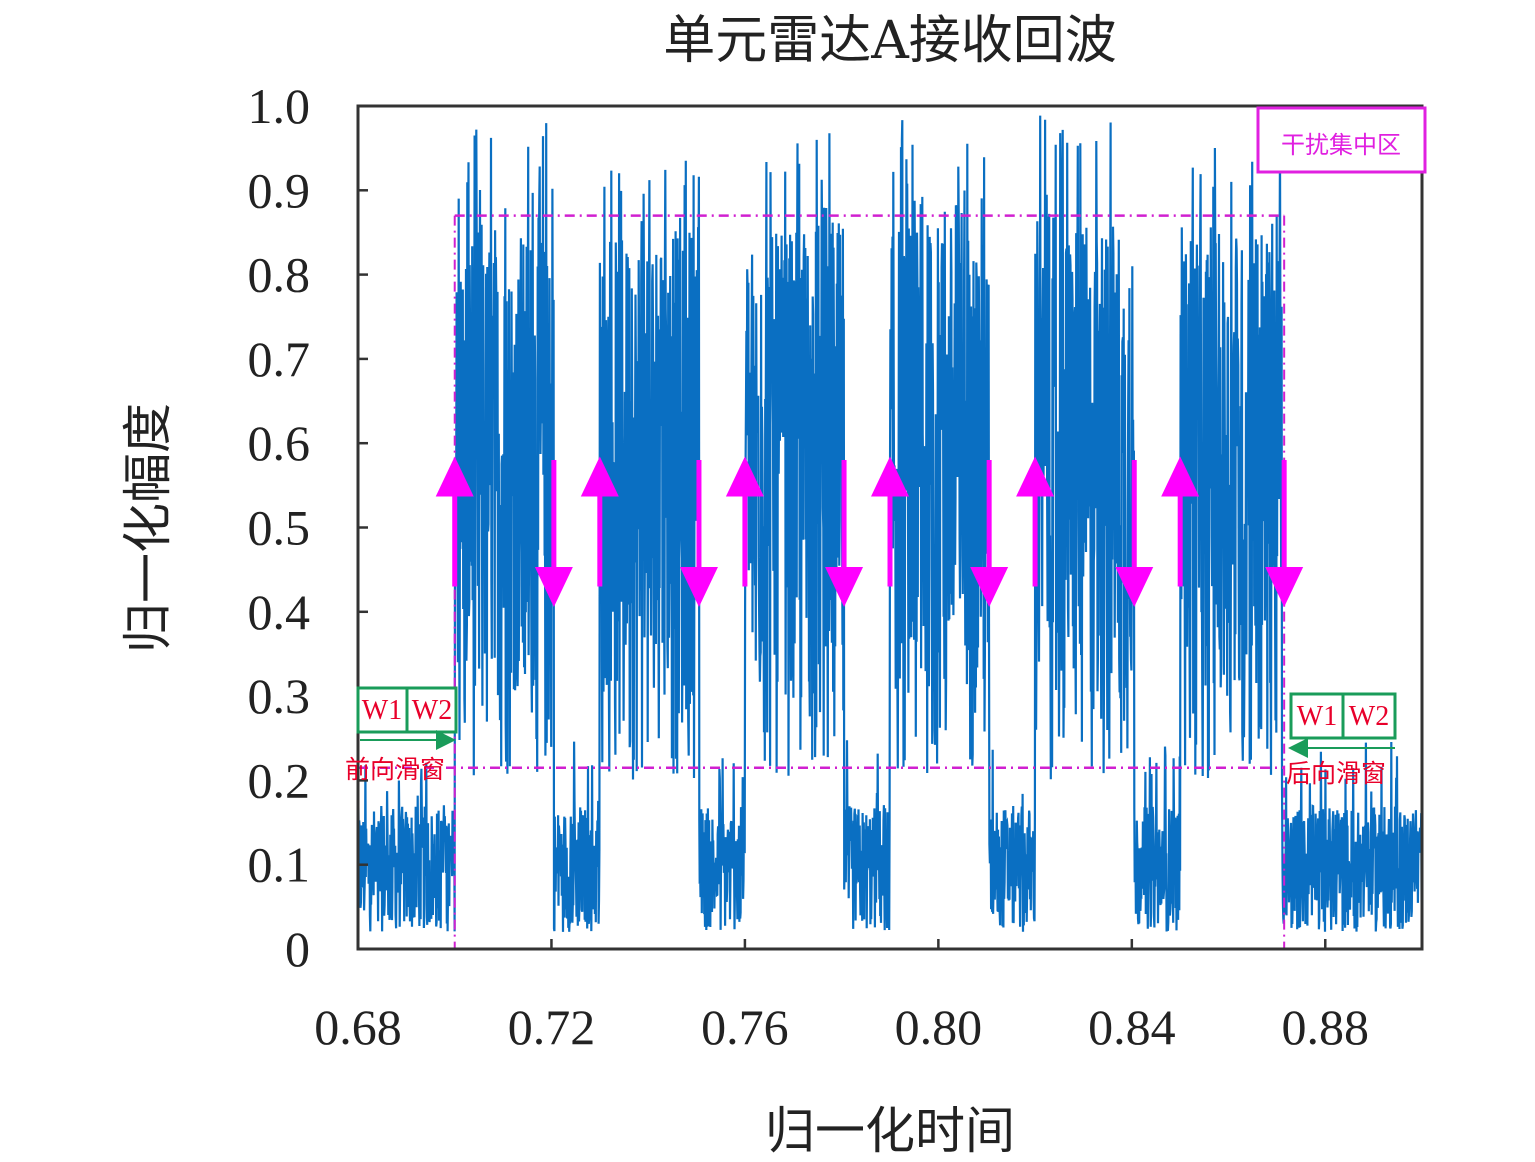  I want to click on x-axis-label: 归一化时间, so click(890, 1131).